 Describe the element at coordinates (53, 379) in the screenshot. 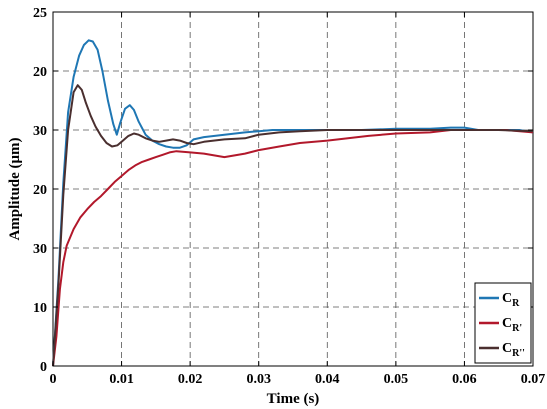

I see `x-tick-label: 0` at that location.